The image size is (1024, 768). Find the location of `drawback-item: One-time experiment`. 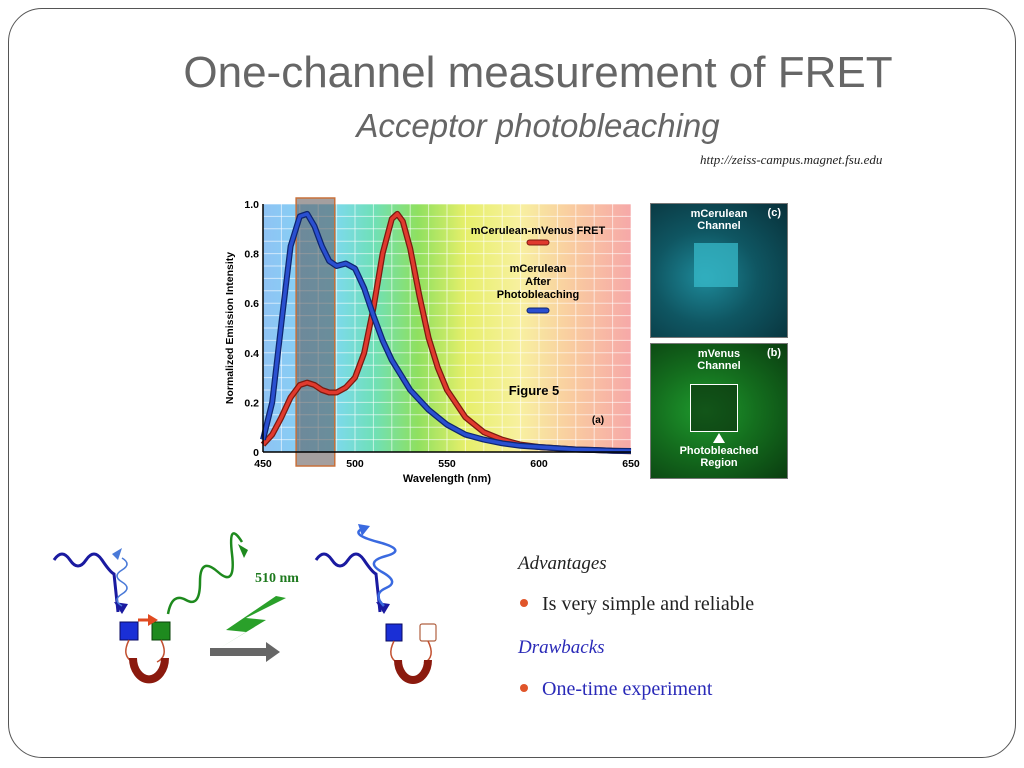

drawback-item: One-time experiment is located at coordinates (616, 689).